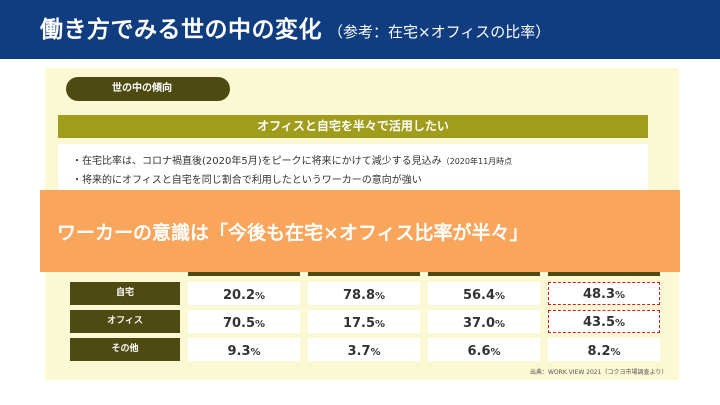 This screenshot has height=405, width=720. I want to click on table-cell: 6.6%, so click(484, 349).